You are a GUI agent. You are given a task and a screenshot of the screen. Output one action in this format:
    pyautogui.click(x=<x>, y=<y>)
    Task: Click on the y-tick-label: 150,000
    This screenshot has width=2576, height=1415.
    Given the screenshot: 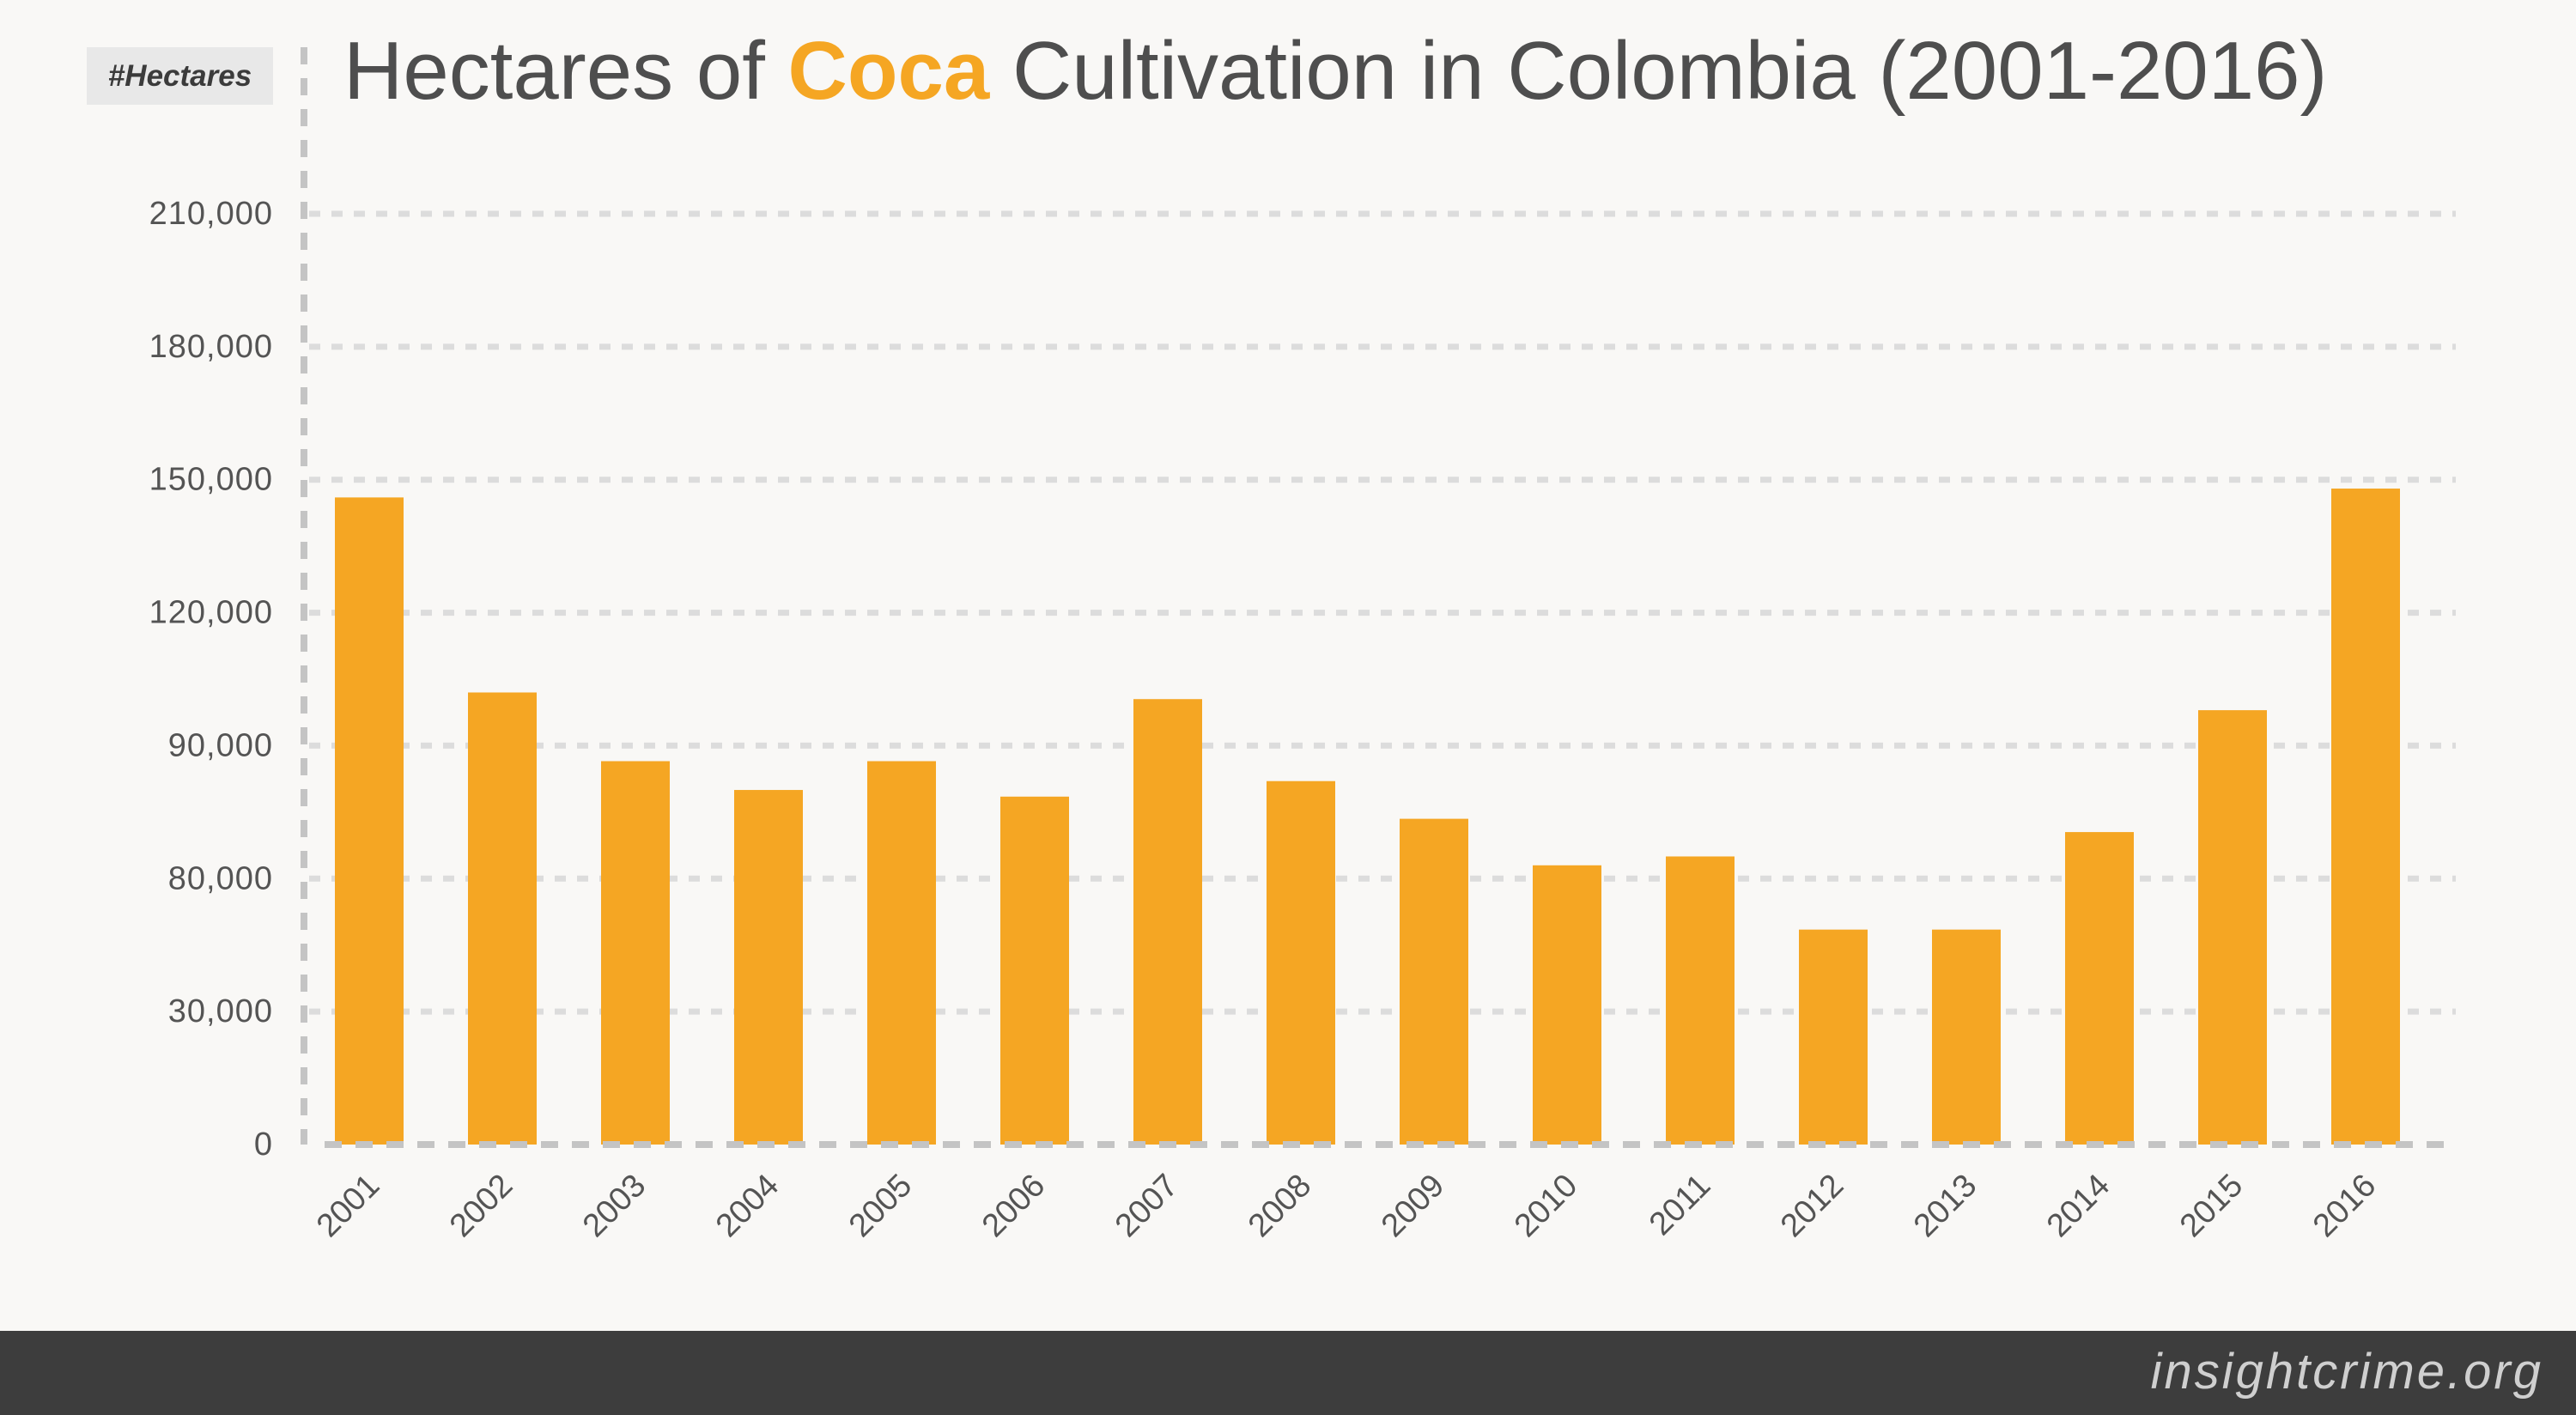 What is the action you would take?
    pyautogui.click(x=211, y=480)
    